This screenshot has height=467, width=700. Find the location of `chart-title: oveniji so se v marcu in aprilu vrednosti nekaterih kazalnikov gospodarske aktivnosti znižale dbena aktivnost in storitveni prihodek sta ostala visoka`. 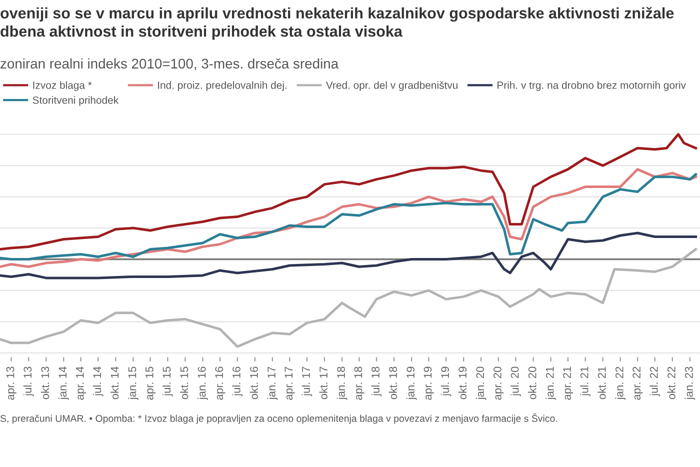

chart-title: oveniji so se v marcu in aprilu vrednosti nekaterih kazalnikov gospodarske aktivnosti znižale dbena aktivnost in storitveni prihodek sta ostala visoka is located at coordinates (337, 23).